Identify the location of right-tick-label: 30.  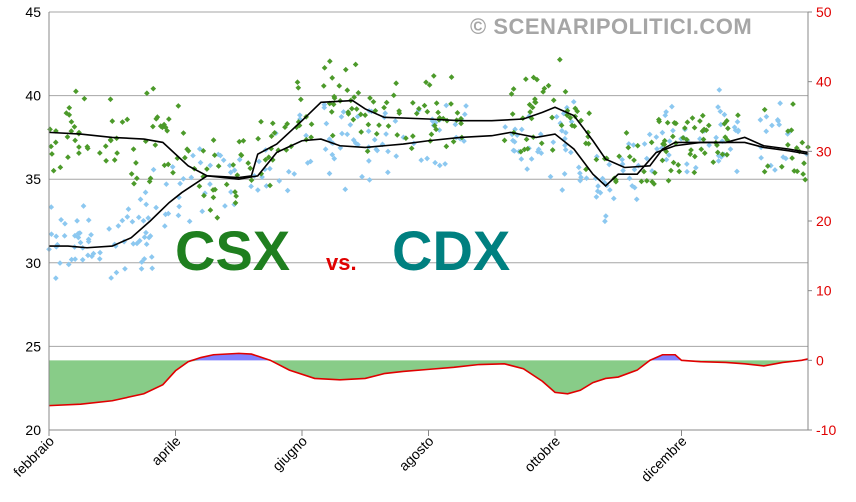
(824, 151).